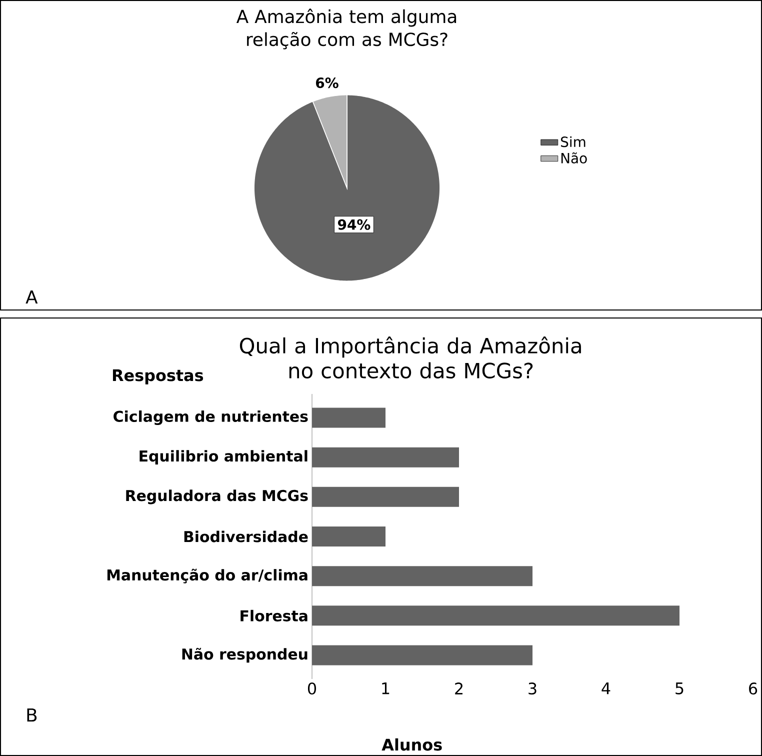  I want to click on x-tick-label: 3, so click(532, 688).